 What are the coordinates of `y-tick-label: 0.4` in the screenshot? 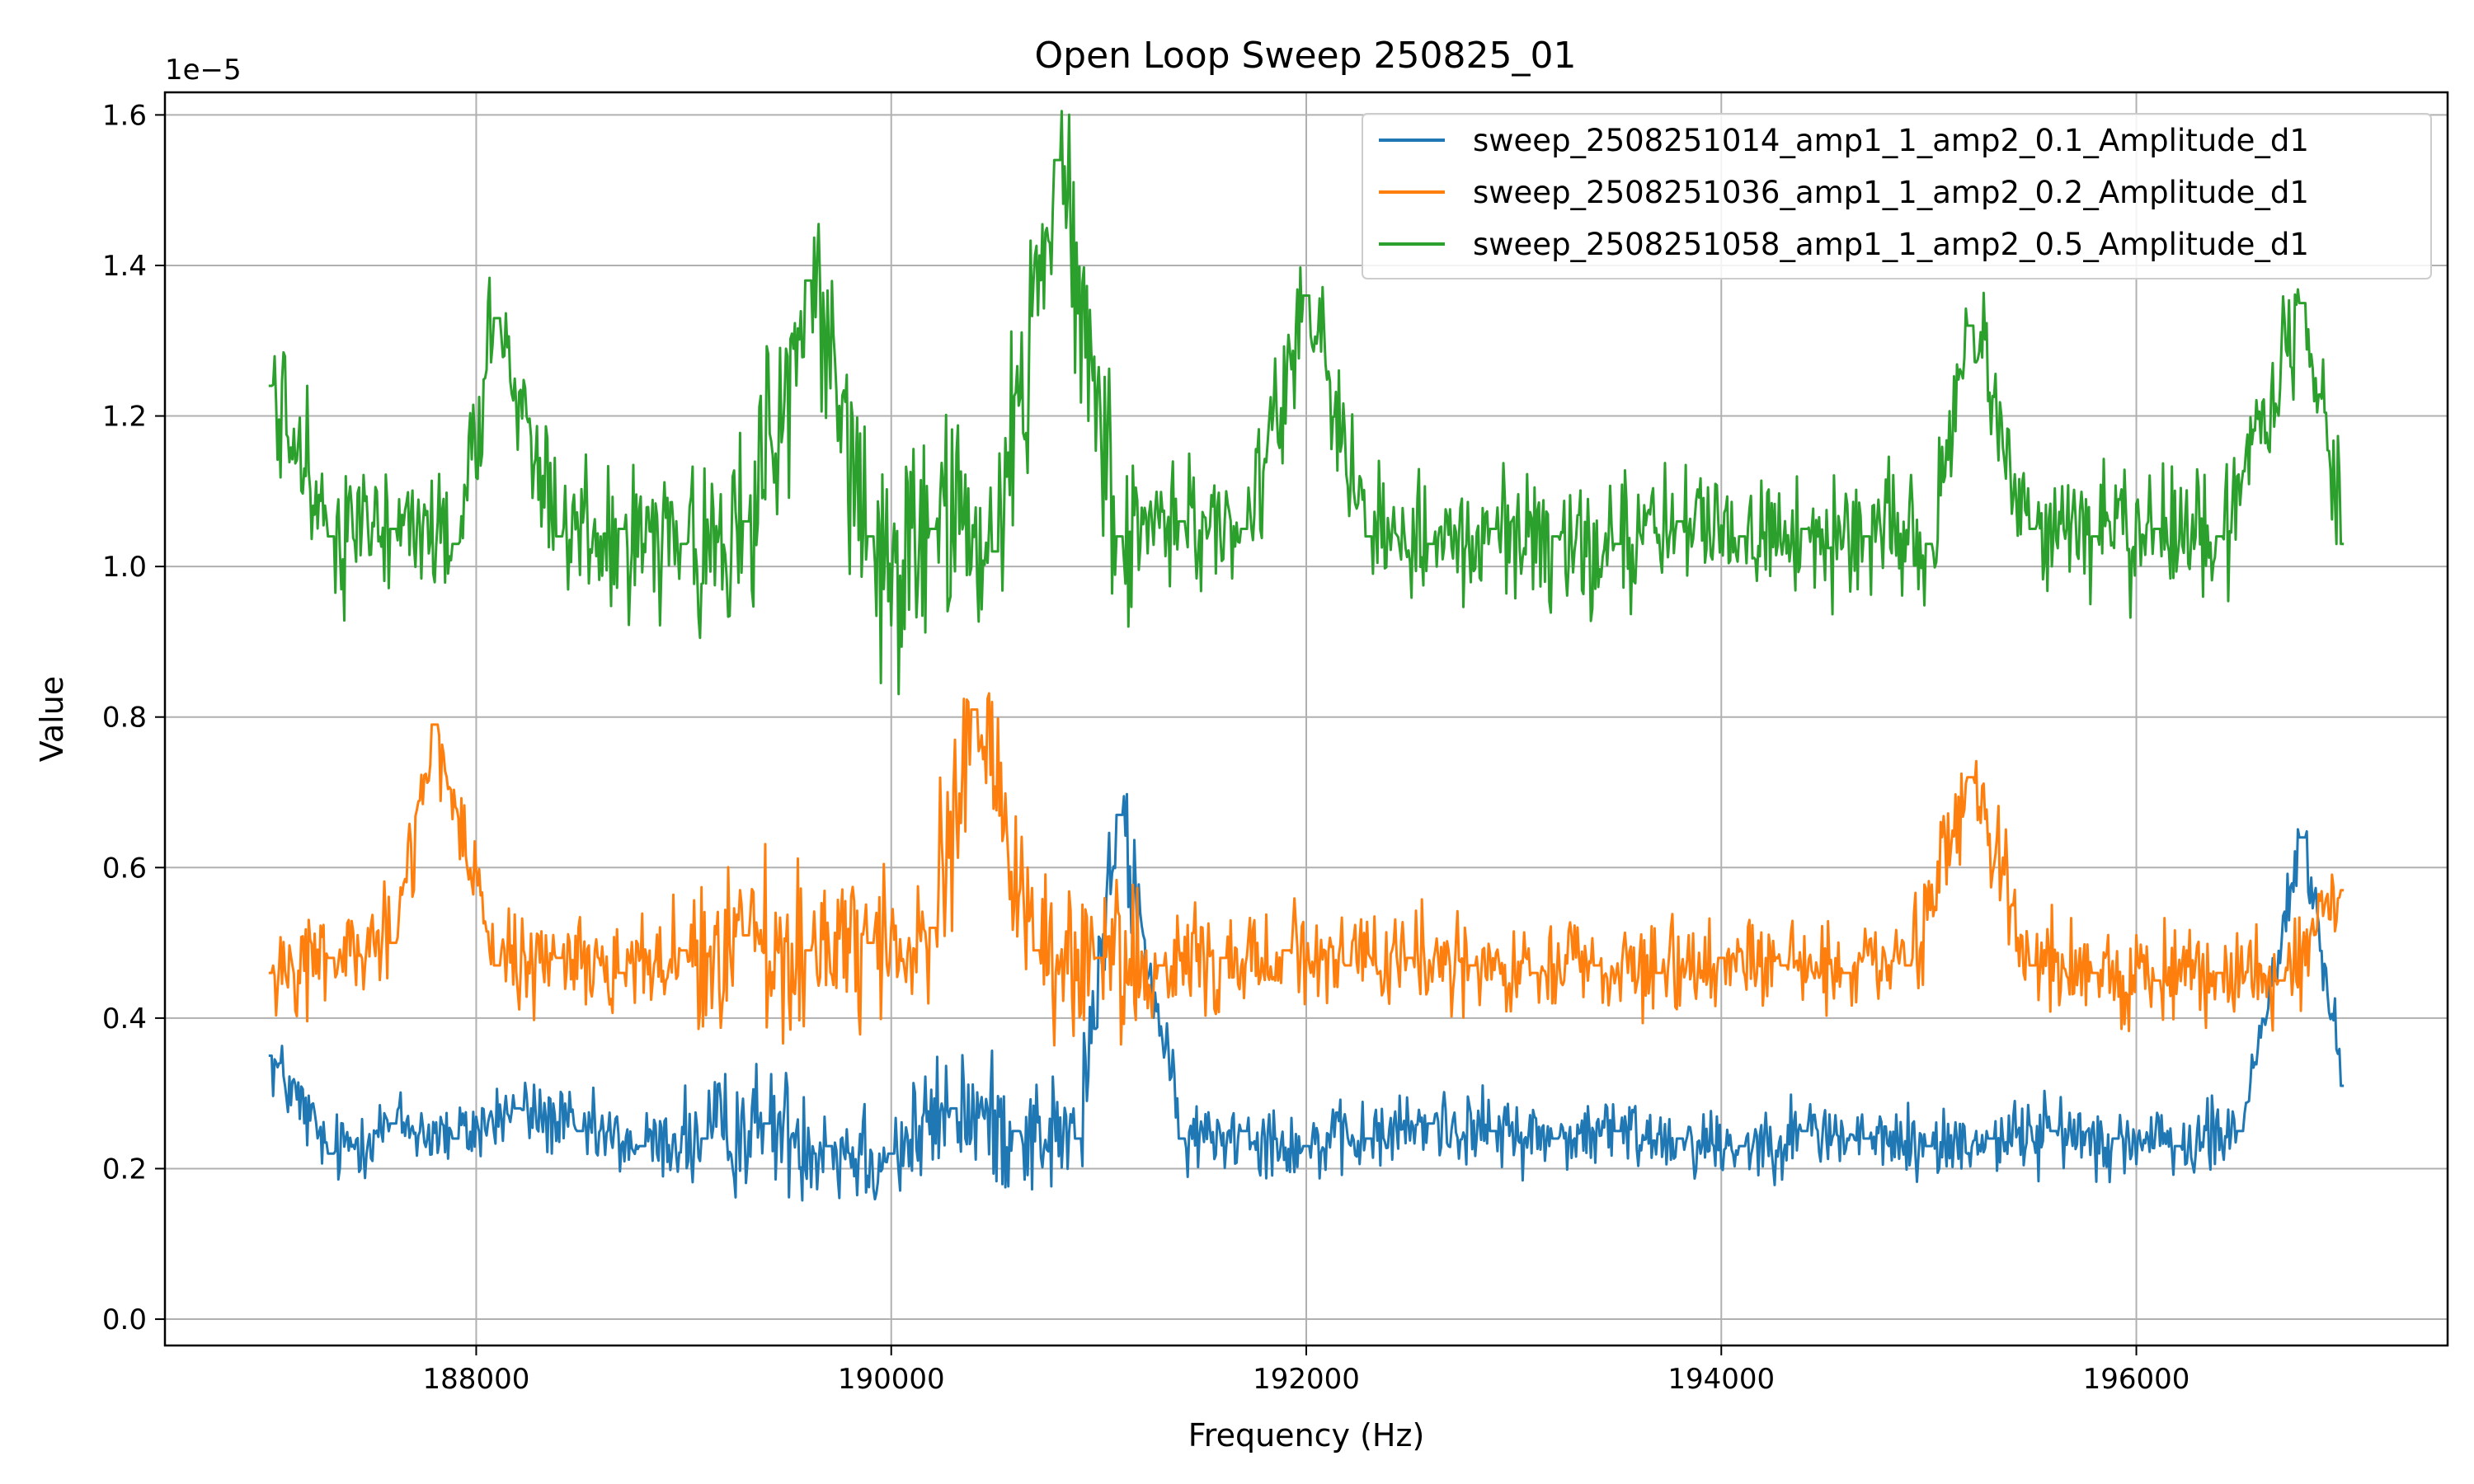 It's located at (124, 1019).